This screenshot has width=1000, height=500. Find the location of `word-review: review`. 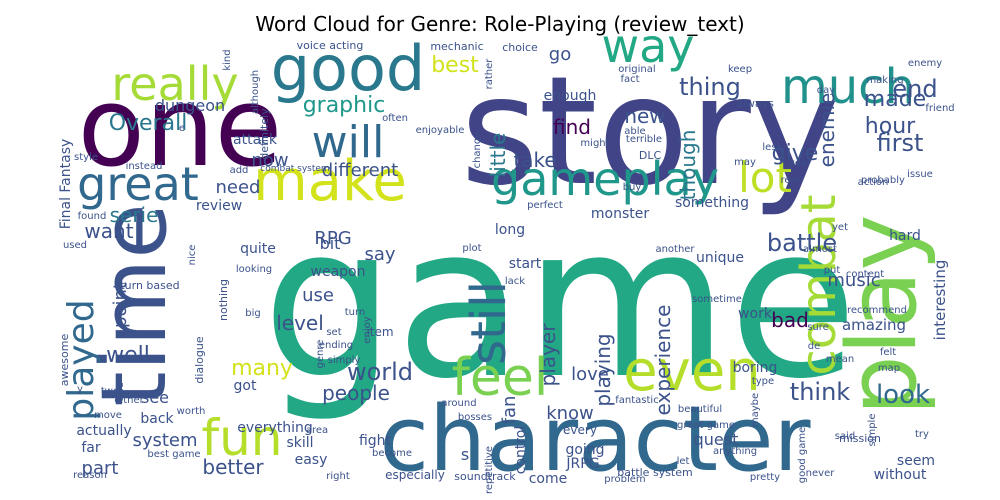

word-review: review is located at coordinates (219, 206).